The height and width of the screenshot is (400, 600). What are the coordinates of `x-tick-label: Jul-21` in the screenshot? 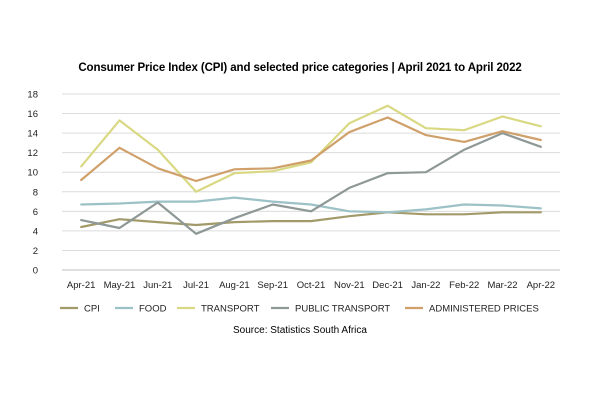 It's located at (196, 285).